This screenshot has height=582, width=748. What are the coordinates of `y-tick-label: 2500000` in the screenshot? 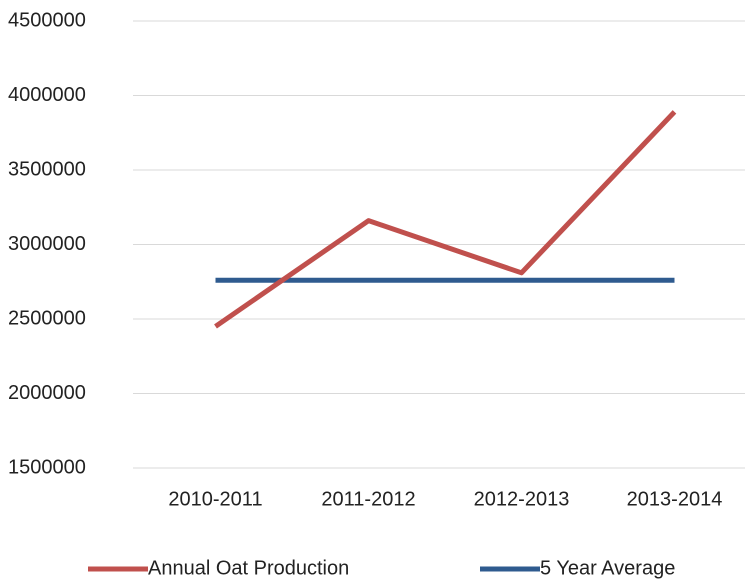 It's located at (47, 318).